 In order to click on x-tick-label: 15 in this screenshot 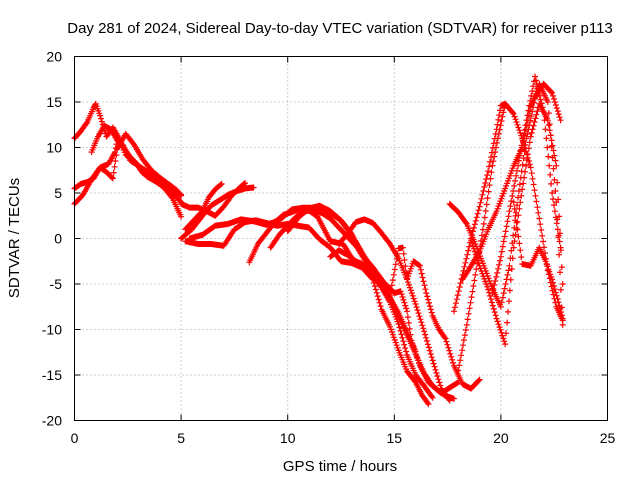, I will do `click(395, 438)`.